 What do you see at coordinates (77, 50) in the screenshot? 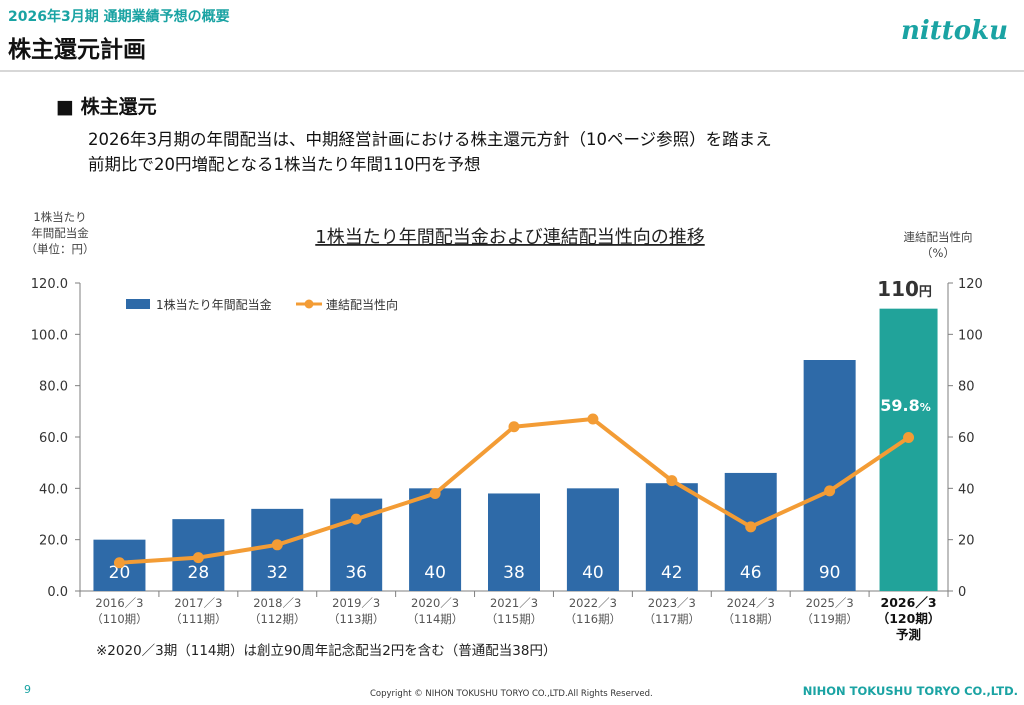
I see `page-title: 株主還元計画` at bounding box center [77, 50].